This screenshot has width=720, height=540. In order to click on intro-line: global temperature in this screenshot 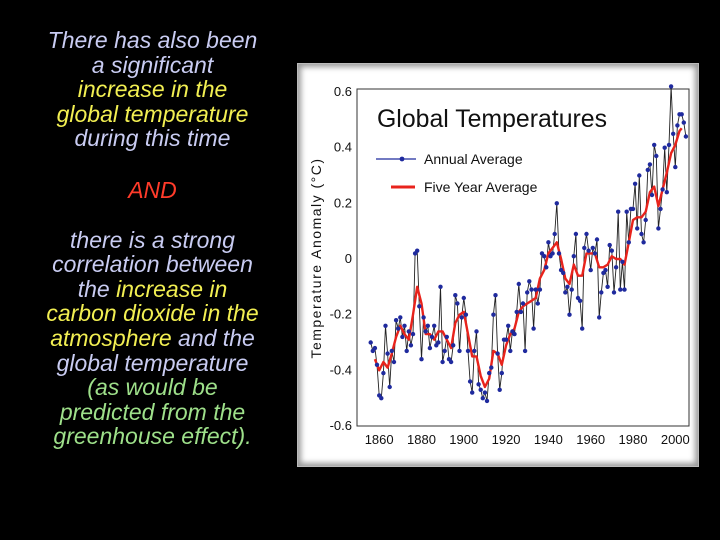, I will do `click(152, 113)`.